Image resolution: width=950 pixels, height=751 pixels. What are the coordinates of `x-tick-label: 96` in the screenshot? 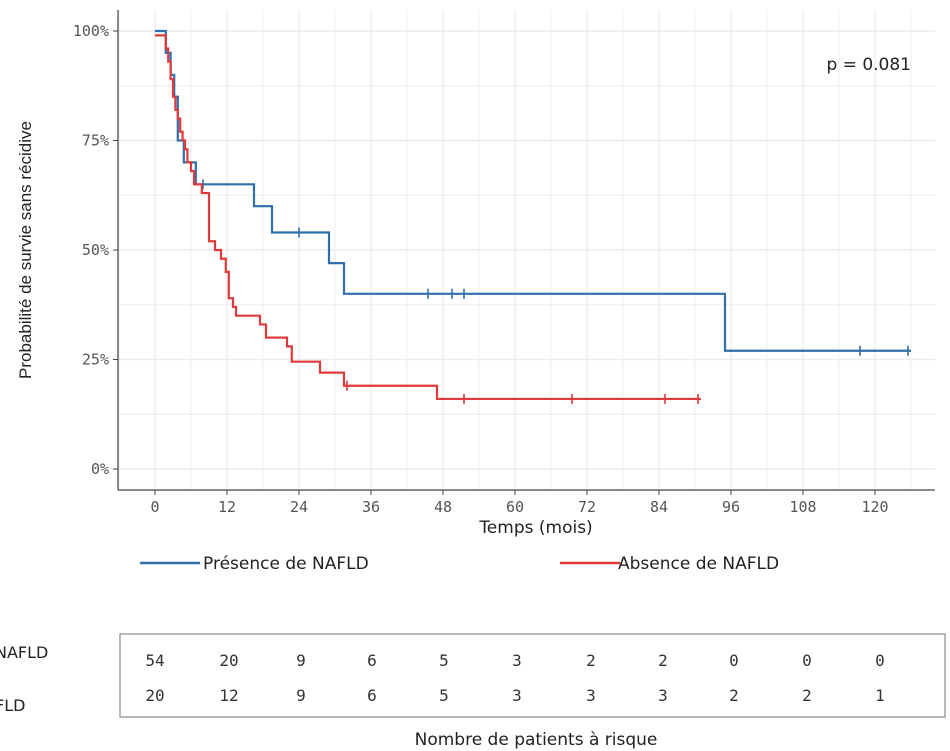 It's located at (731, 507).